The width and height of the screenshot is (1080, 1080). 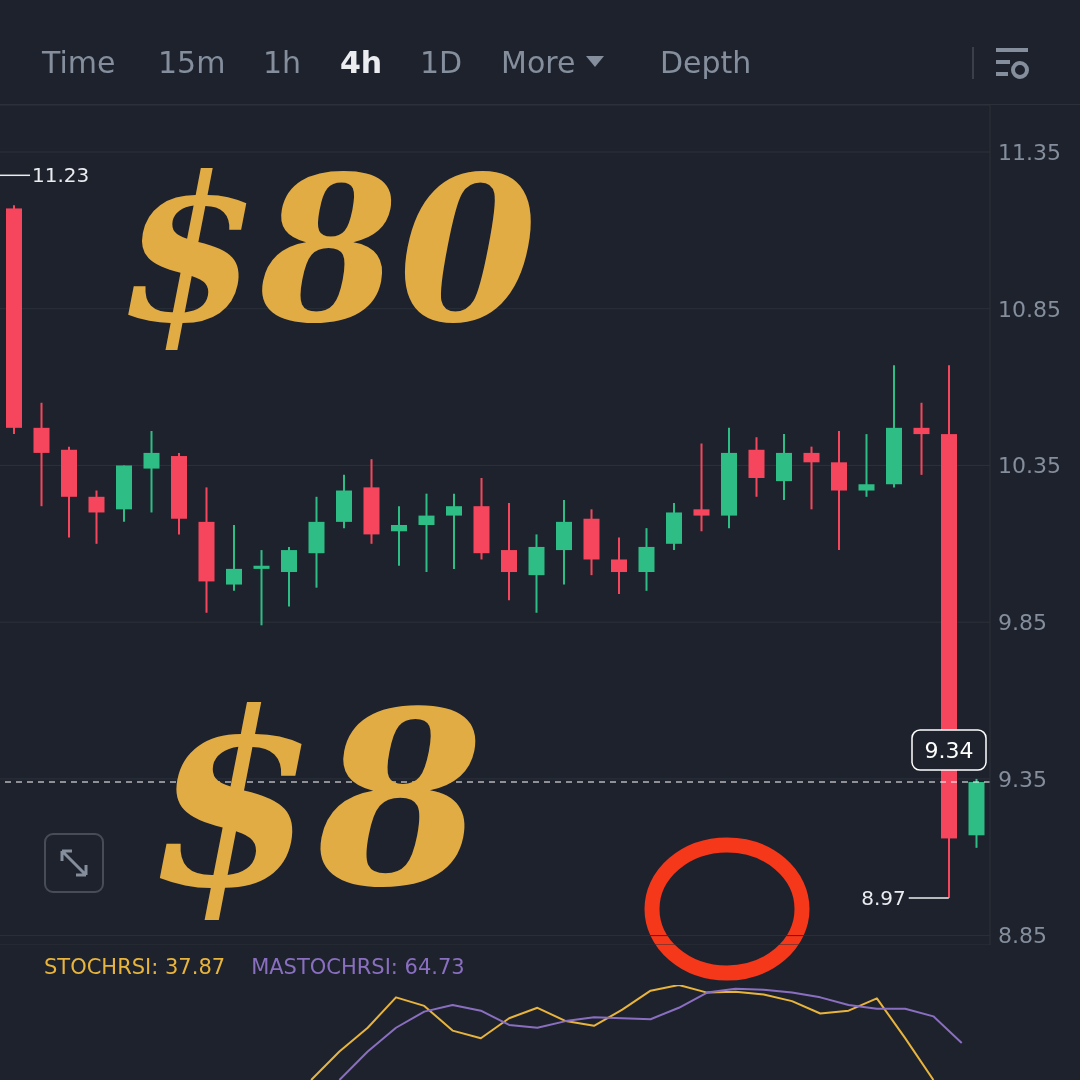 What do you see at coordinates (1022, 936) in the screenshot?
I see `y-tick-label: 8.85` at bounding box center [1022, 936].